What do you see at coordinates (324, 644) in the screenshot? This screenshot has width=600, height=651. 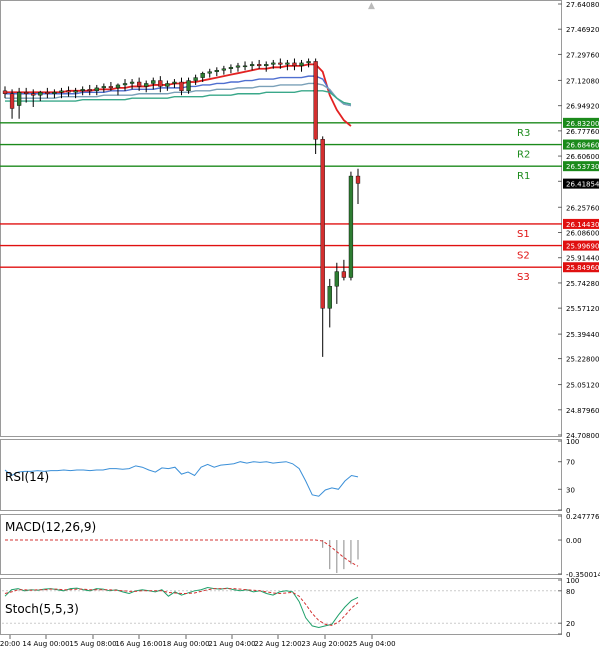 I see `time-tick-label: 23 Aug 20:00` at bounding box center [324, 644].